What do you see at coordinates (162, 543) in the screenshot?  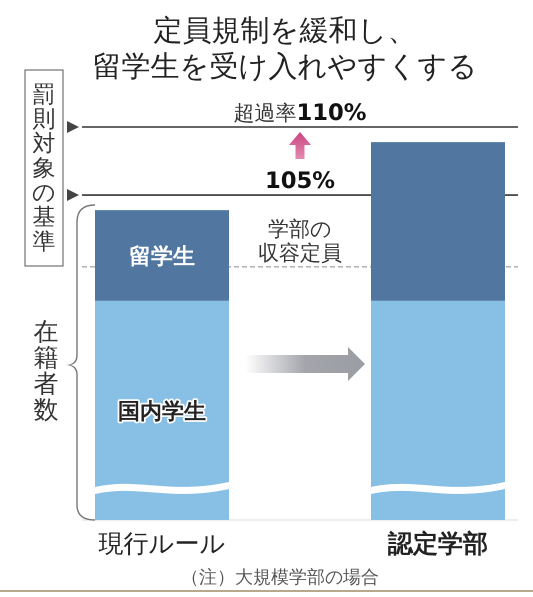 I see `x-tick-label: 現行ルール` at bounding box center [162, 543].